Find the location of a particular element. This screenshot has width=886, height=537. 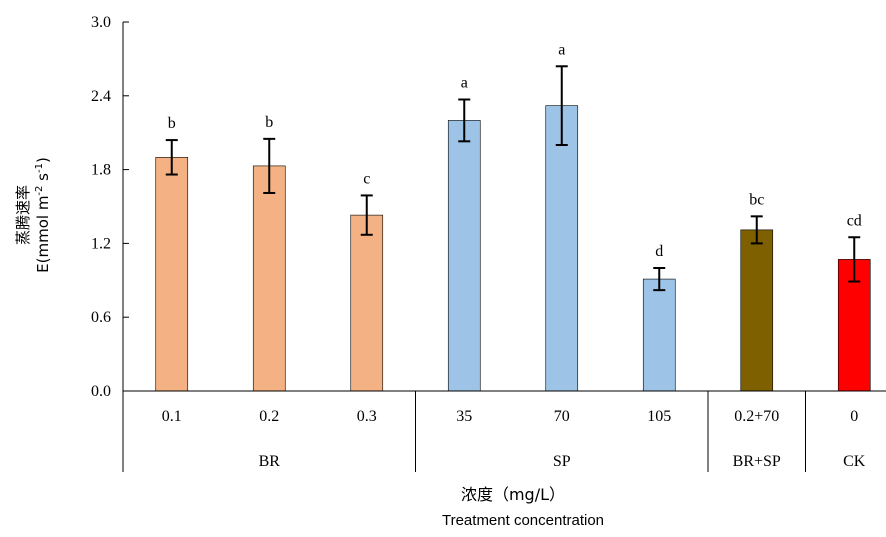

x-axis-title-en: Treatment concentration is located at coordinates (523, 520).